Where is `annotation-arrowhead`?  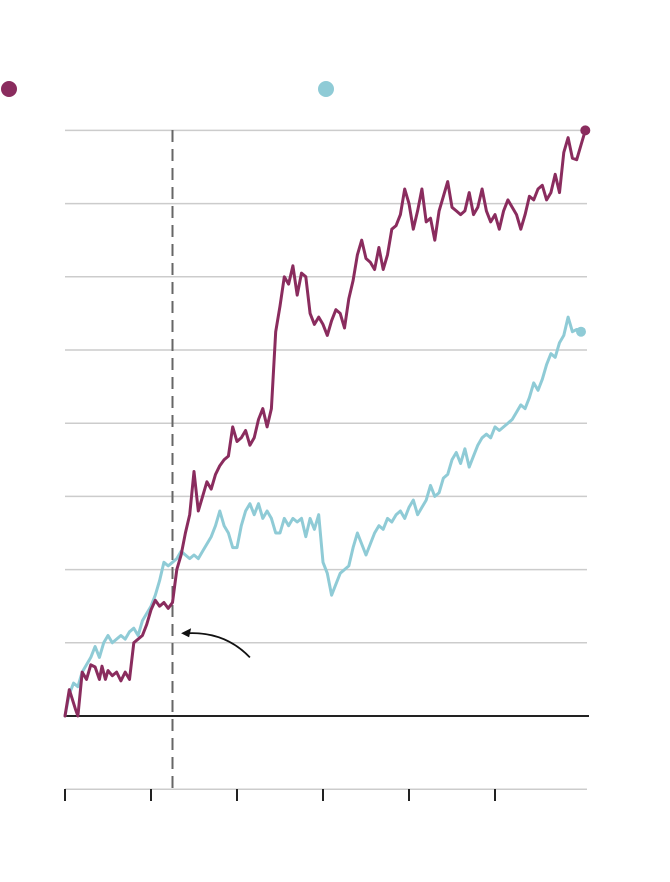 annotation-arrowhead is located at coordinates (186, 633).